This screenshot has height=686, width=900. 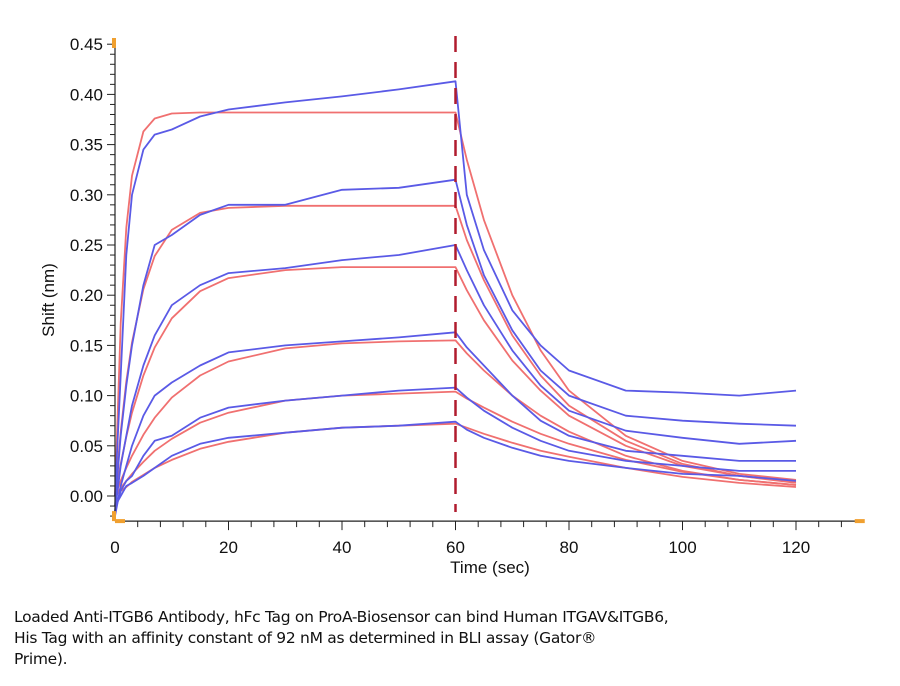 What do you see at coordinates (86, 245) in the screenshot?
I see `y-tick-label: 0.25` at bounding box center [86, 245].